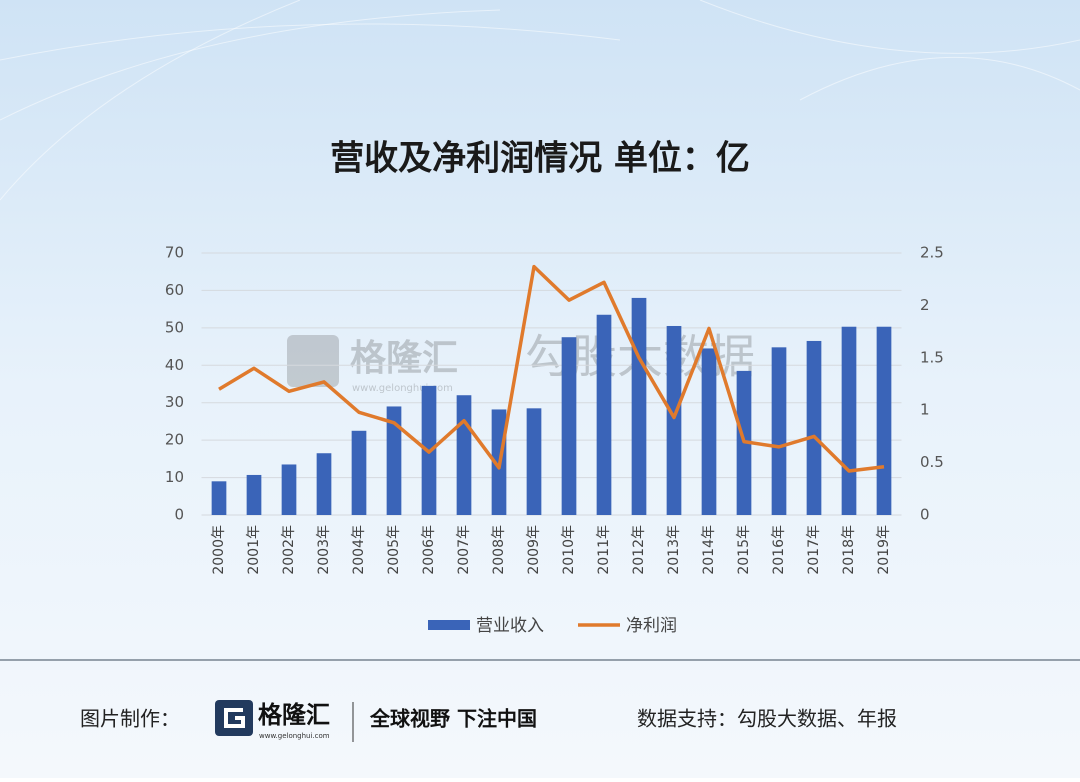  What do you see at coordinates (499, 550) in the screenshot?
I see `x-tick-label: 2008年` at bounding box center [499, 550].